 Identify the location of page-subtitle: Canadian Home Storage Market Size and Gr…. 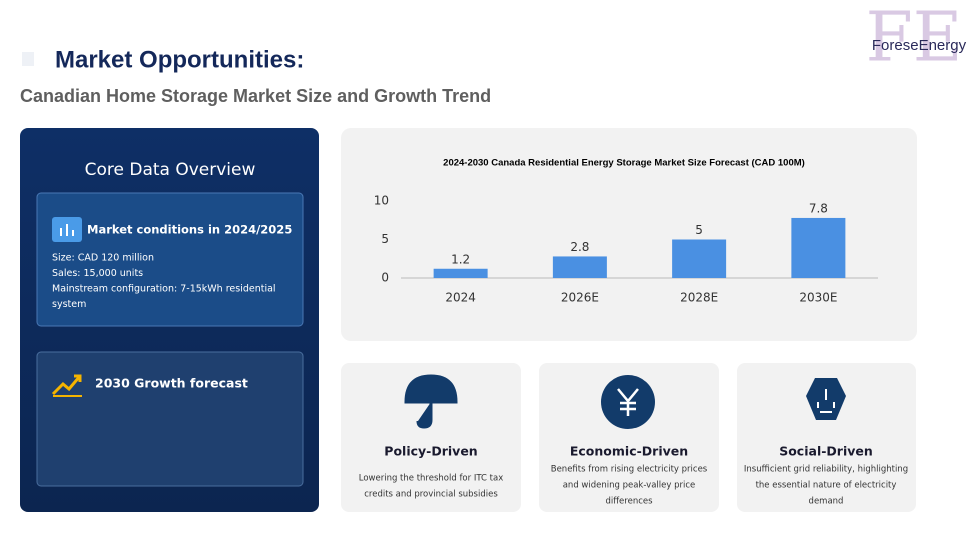
(255, 96).